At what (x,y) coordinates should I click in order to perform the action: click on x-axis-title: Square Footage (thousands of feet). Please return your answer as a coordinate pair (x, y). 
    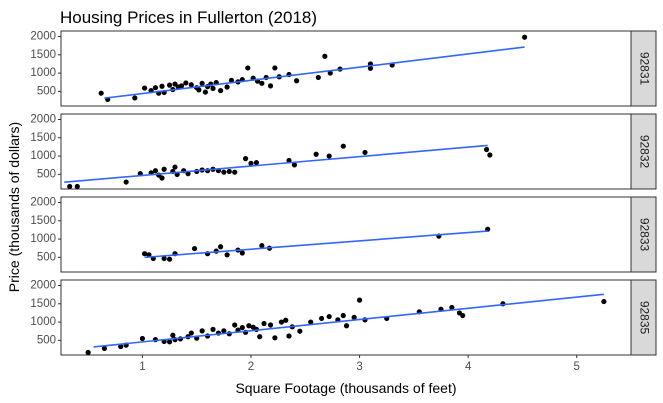
    Looking at the image, I should click on (345, 388).